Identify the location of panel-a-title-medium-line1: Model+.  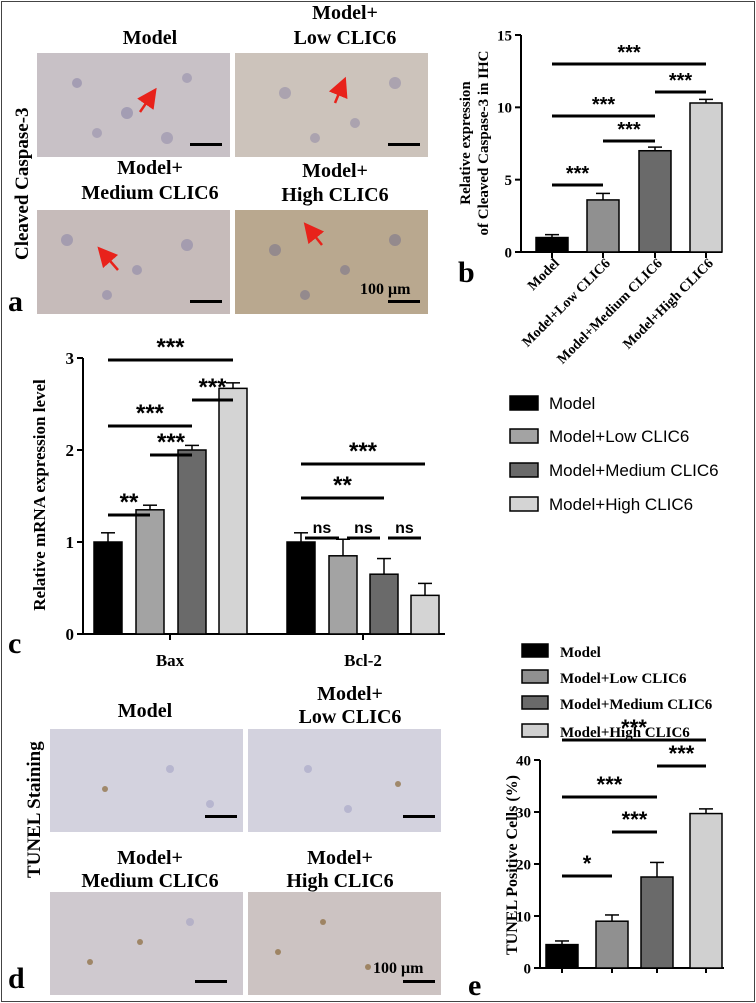
(150, 168).